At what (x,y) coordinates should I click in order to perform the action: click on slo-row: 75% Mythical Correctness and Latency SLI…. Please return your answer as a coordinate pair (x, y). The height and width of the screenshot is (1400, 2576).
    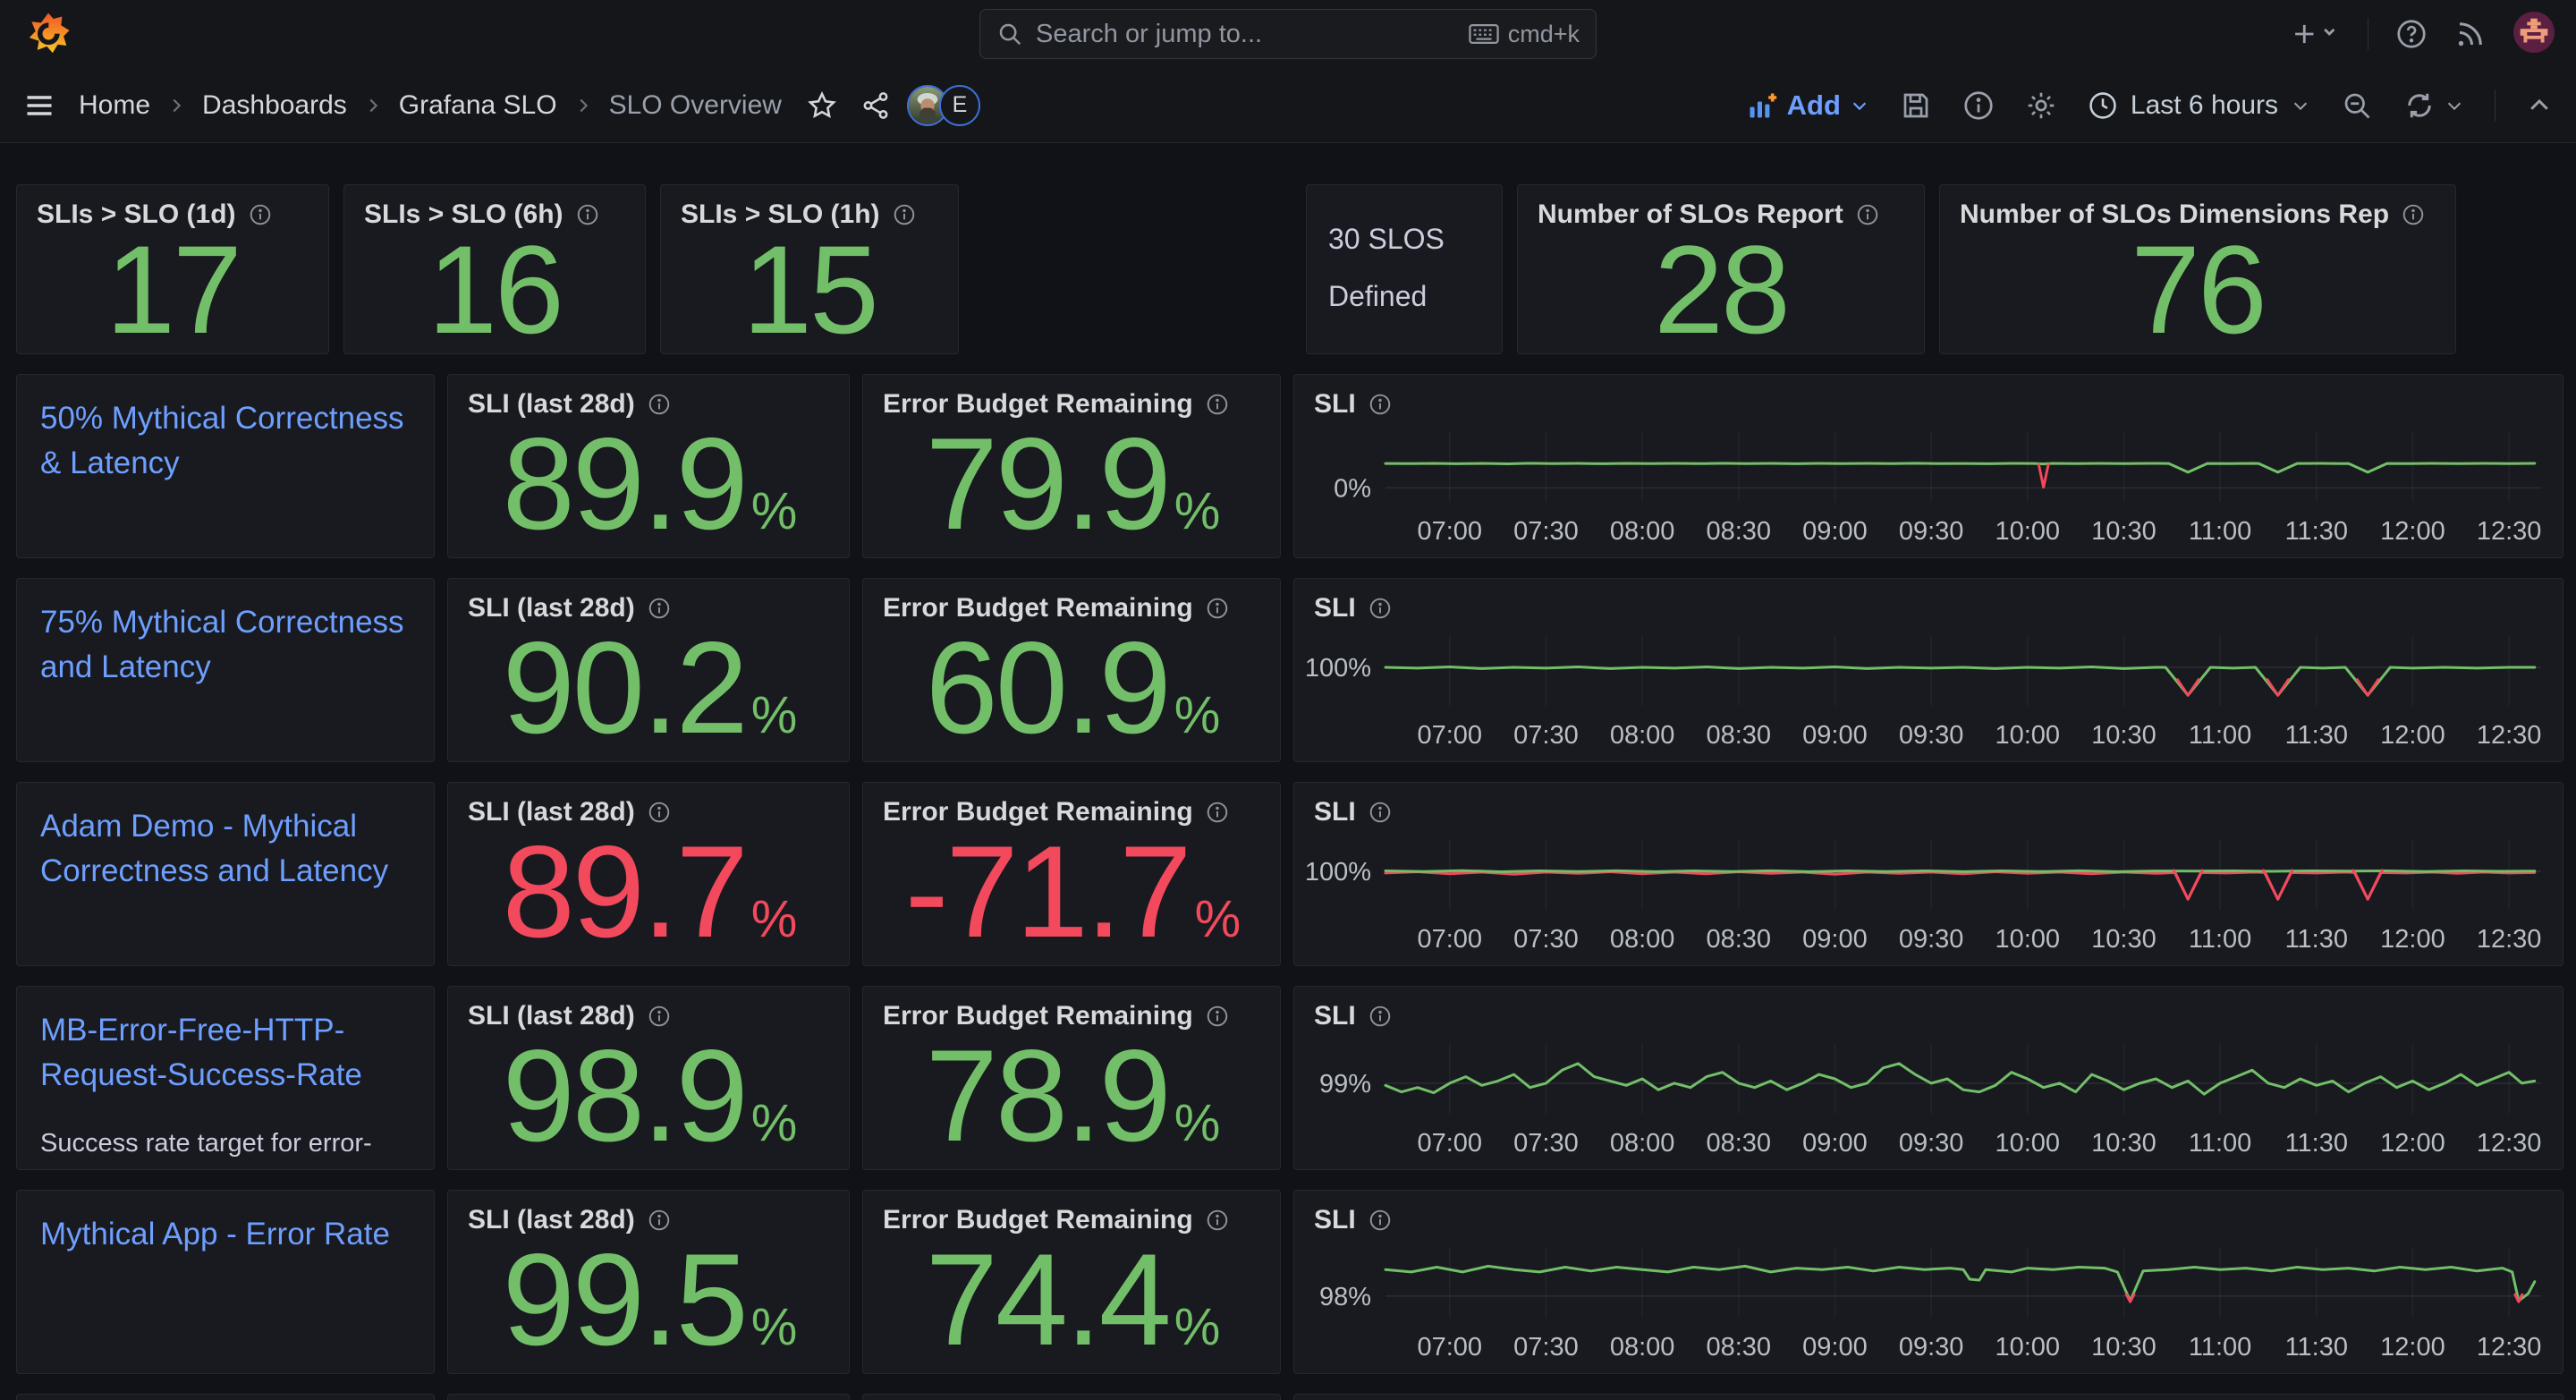
    Looking at the image, I should click on (1289, 670).